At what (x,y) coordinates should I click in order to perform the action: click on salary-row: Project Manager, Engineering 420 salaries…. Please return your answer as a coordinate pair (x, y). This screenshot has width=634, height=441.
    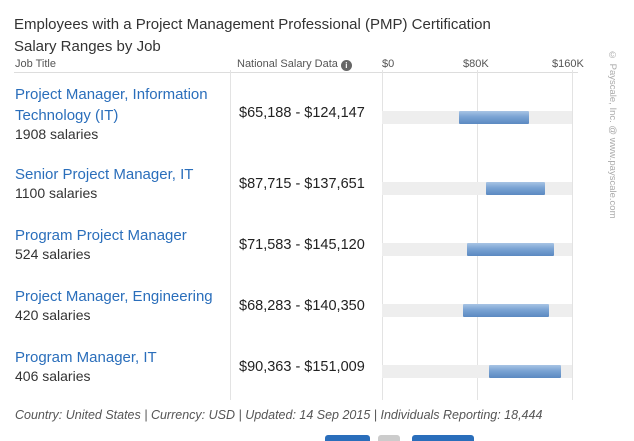
    Looking at the image, I should click on (317, 317).